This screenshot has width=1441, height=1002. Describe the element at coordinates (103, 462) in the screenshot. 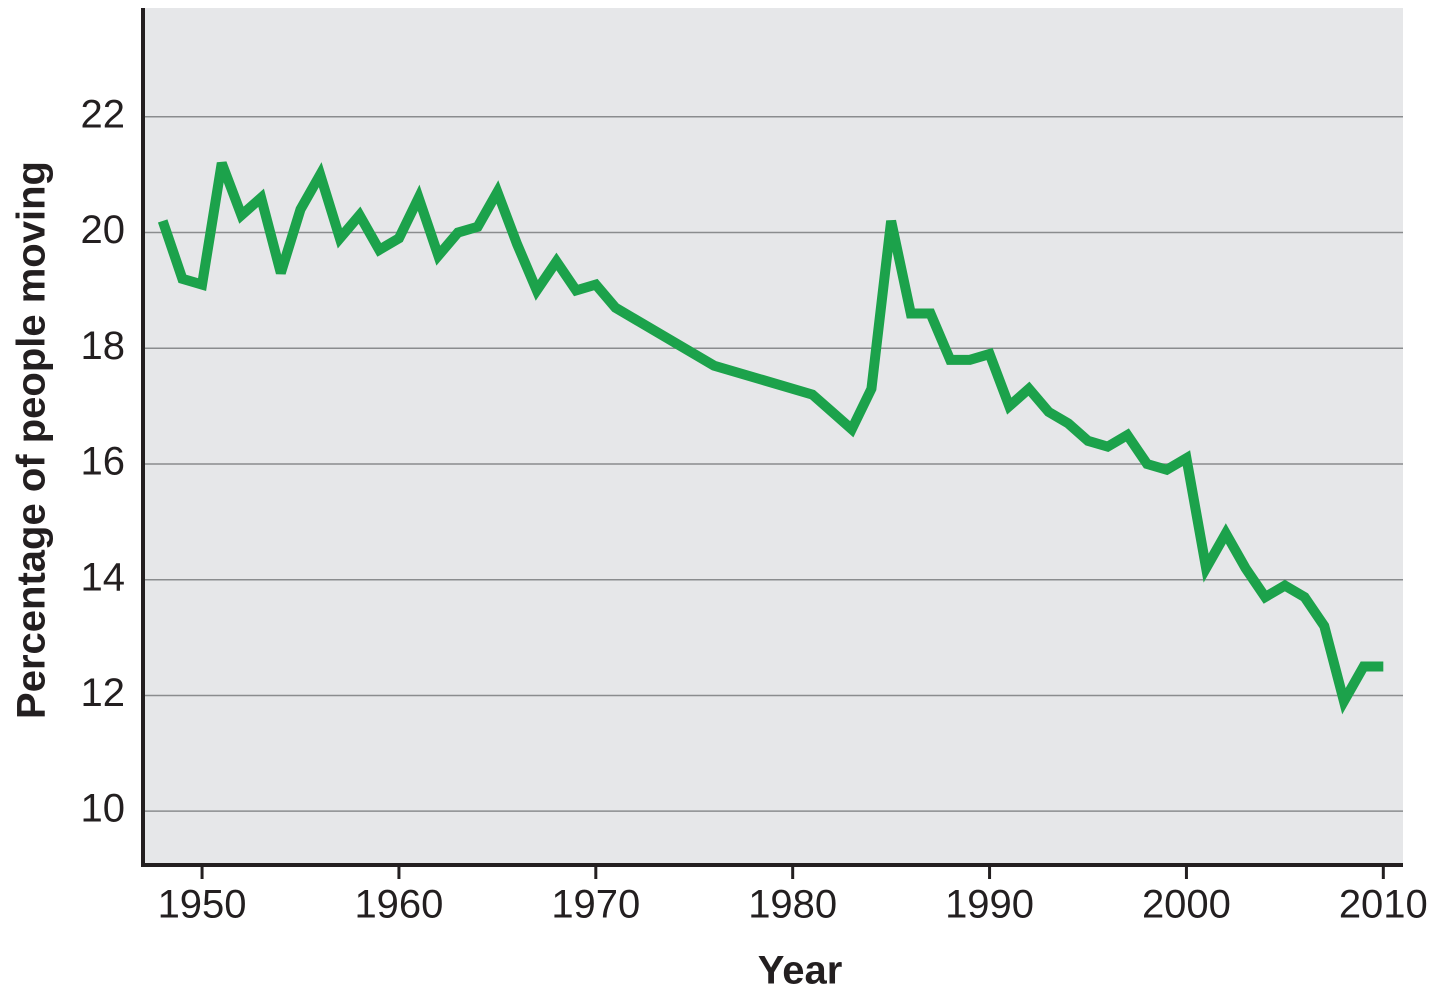

I see `y-tick-label: 16` at that location.